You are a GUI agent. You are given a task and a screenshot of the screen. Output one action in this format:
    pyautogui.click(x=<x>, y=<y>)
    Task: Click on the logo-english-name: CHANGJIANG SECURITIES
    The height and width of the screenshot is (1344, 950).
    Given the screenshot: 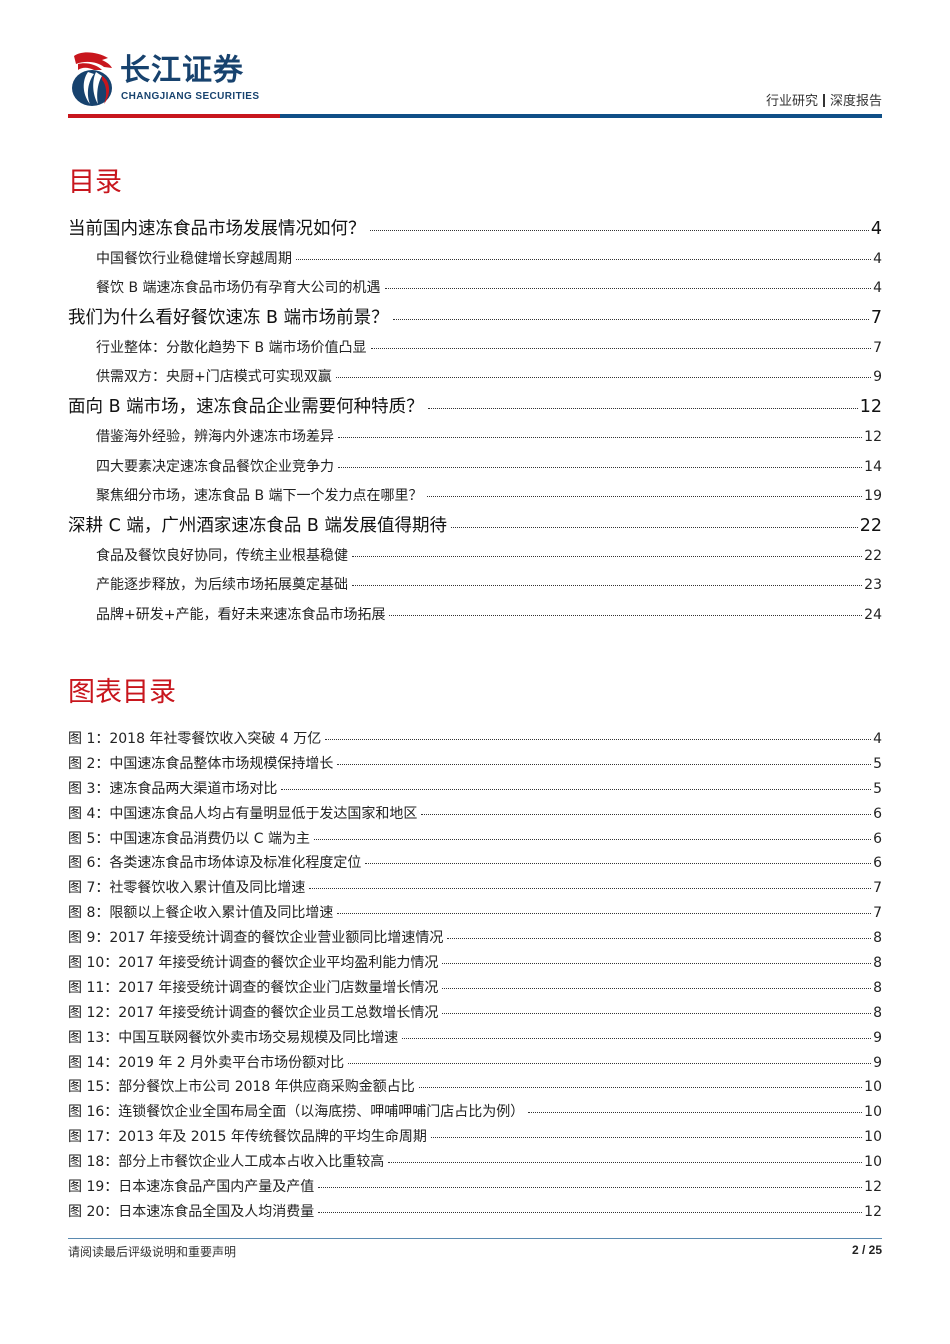 What is the action you would take?
    pyautogui.click(x=190, y=96)
    